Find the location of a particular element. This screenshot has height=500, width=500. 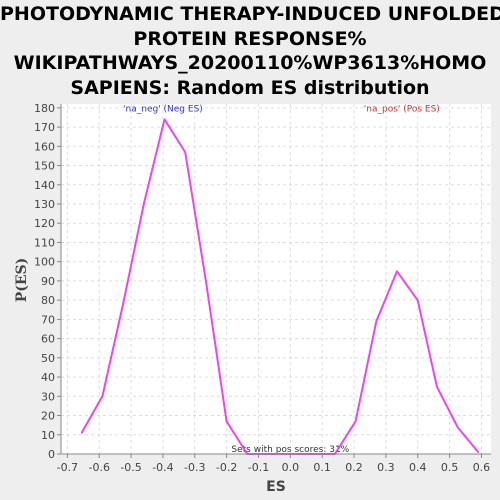

x-tick-label: -0.7 is located at coordinates (67, 467).